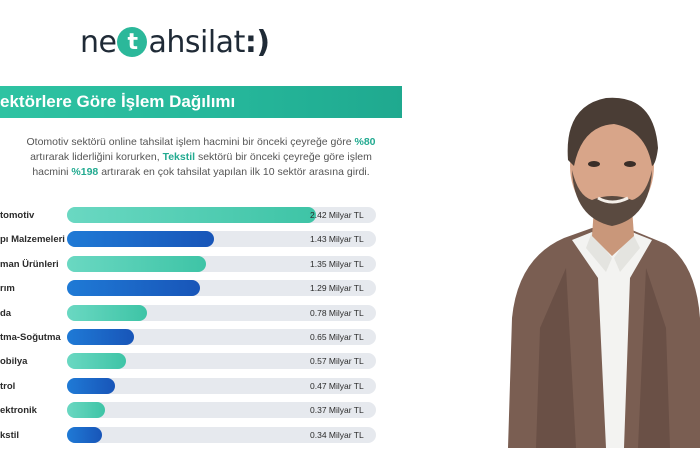 Image resolution: width=700 pixels, height=466 pixels. Describe the element at coordinates (257, 42) in the screenshot. I see `logo-smile: :)` at that location.